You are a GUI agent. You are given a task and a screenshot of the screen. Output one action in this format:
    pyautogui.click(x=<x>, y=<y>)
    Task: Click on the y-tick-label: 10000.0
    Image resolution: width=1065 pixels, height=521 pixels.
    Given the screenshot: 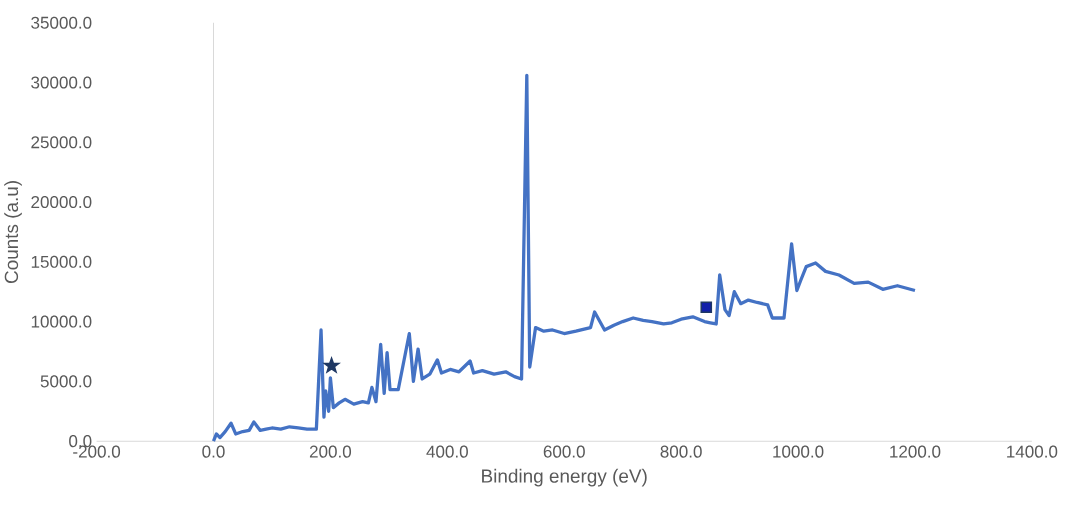 What is the action you would take?
    pyautogui.click(x=61, y=321)
    